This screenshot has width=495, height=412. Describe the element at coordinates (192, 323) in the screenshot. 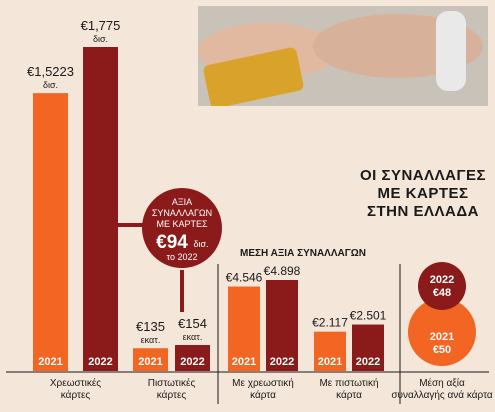

I see `value-label: €154` at that location.